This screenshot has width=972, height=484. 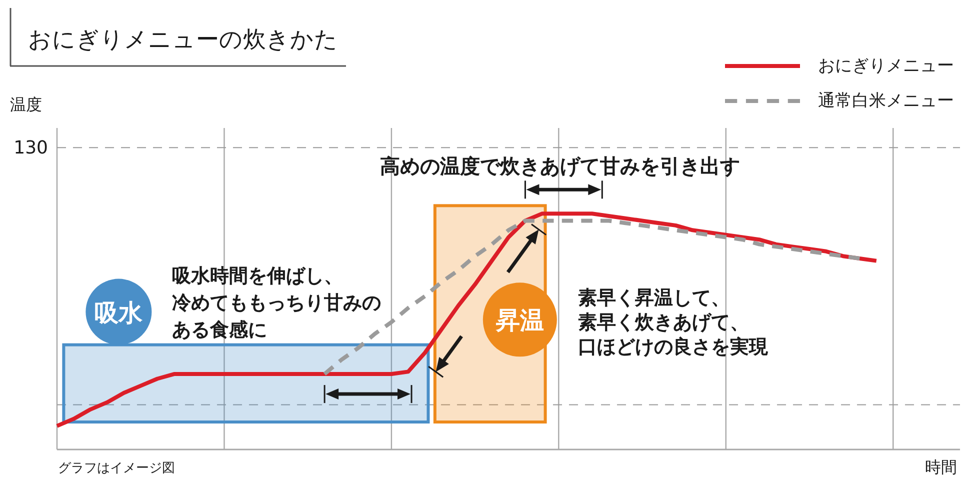 I want to click on text: 温度, so click(x=26, y=104).